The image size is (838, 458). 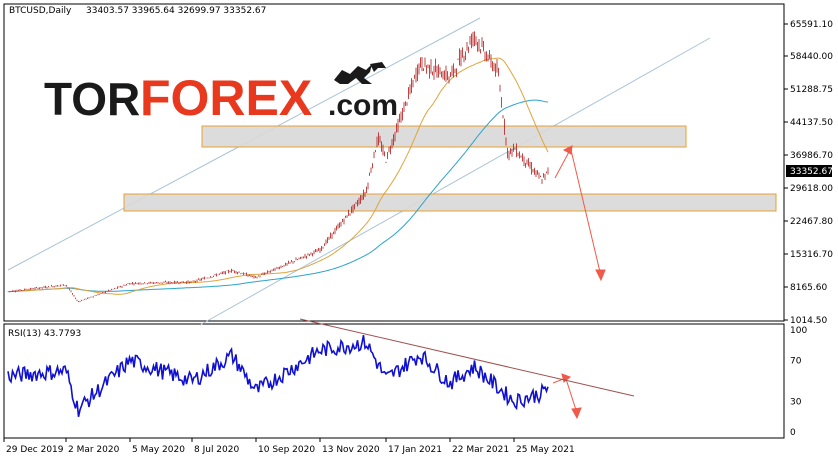 I want to click on logo-com: .com, so click(x=363, y=105).